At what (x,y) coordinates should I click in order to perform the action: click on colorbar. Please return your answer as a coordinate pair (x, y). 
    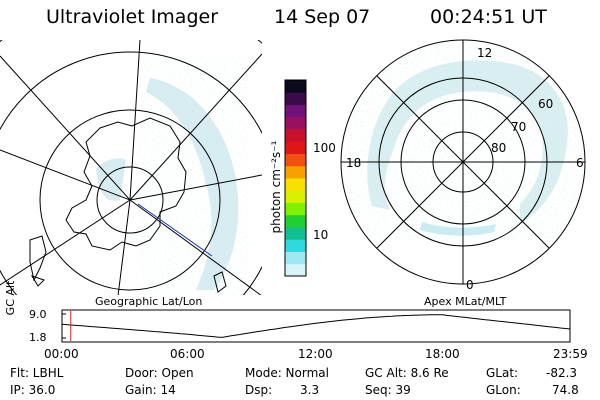
    Looking at the image, I should click on (295, 178).